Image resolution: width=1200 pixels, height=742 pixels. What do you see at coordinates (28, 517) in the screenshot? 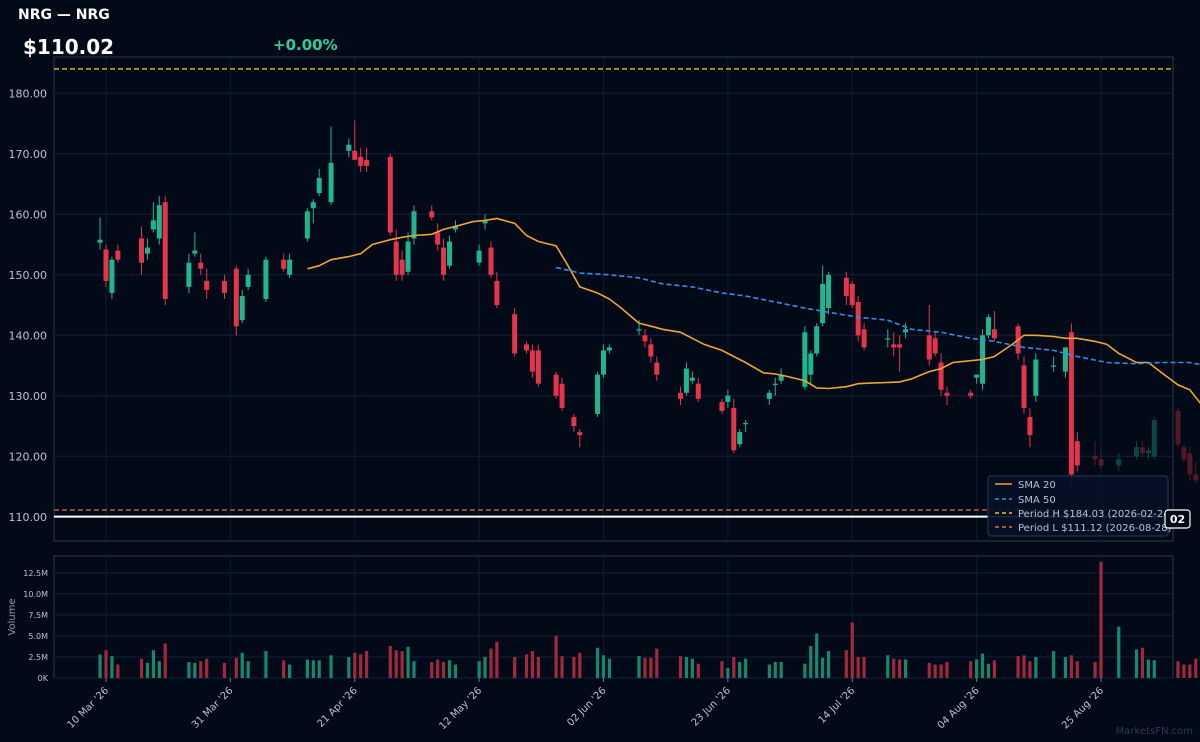
I see `y-tick-label: 110.00` at bounding box center [28, 517].